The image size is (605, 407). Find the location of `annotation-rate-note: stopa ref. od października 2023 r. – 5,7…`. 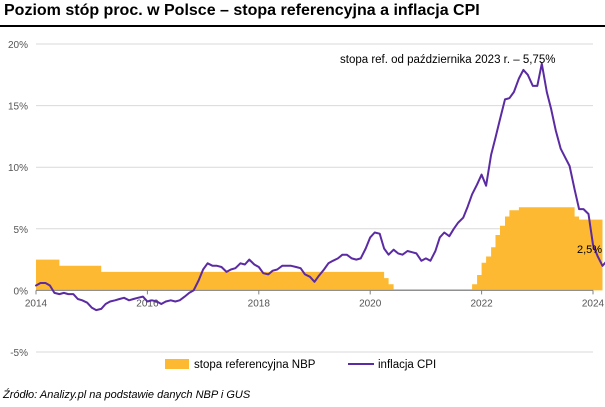

annotation-rate-note: stopa ref. od października 2023 r. – 5,7… is located at coordinates (447, 60).